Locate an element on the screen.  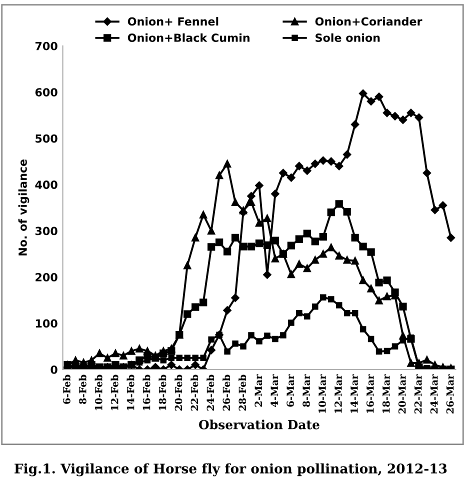
x-tick-label: 6-Feb is located at coordinates (66, 389).